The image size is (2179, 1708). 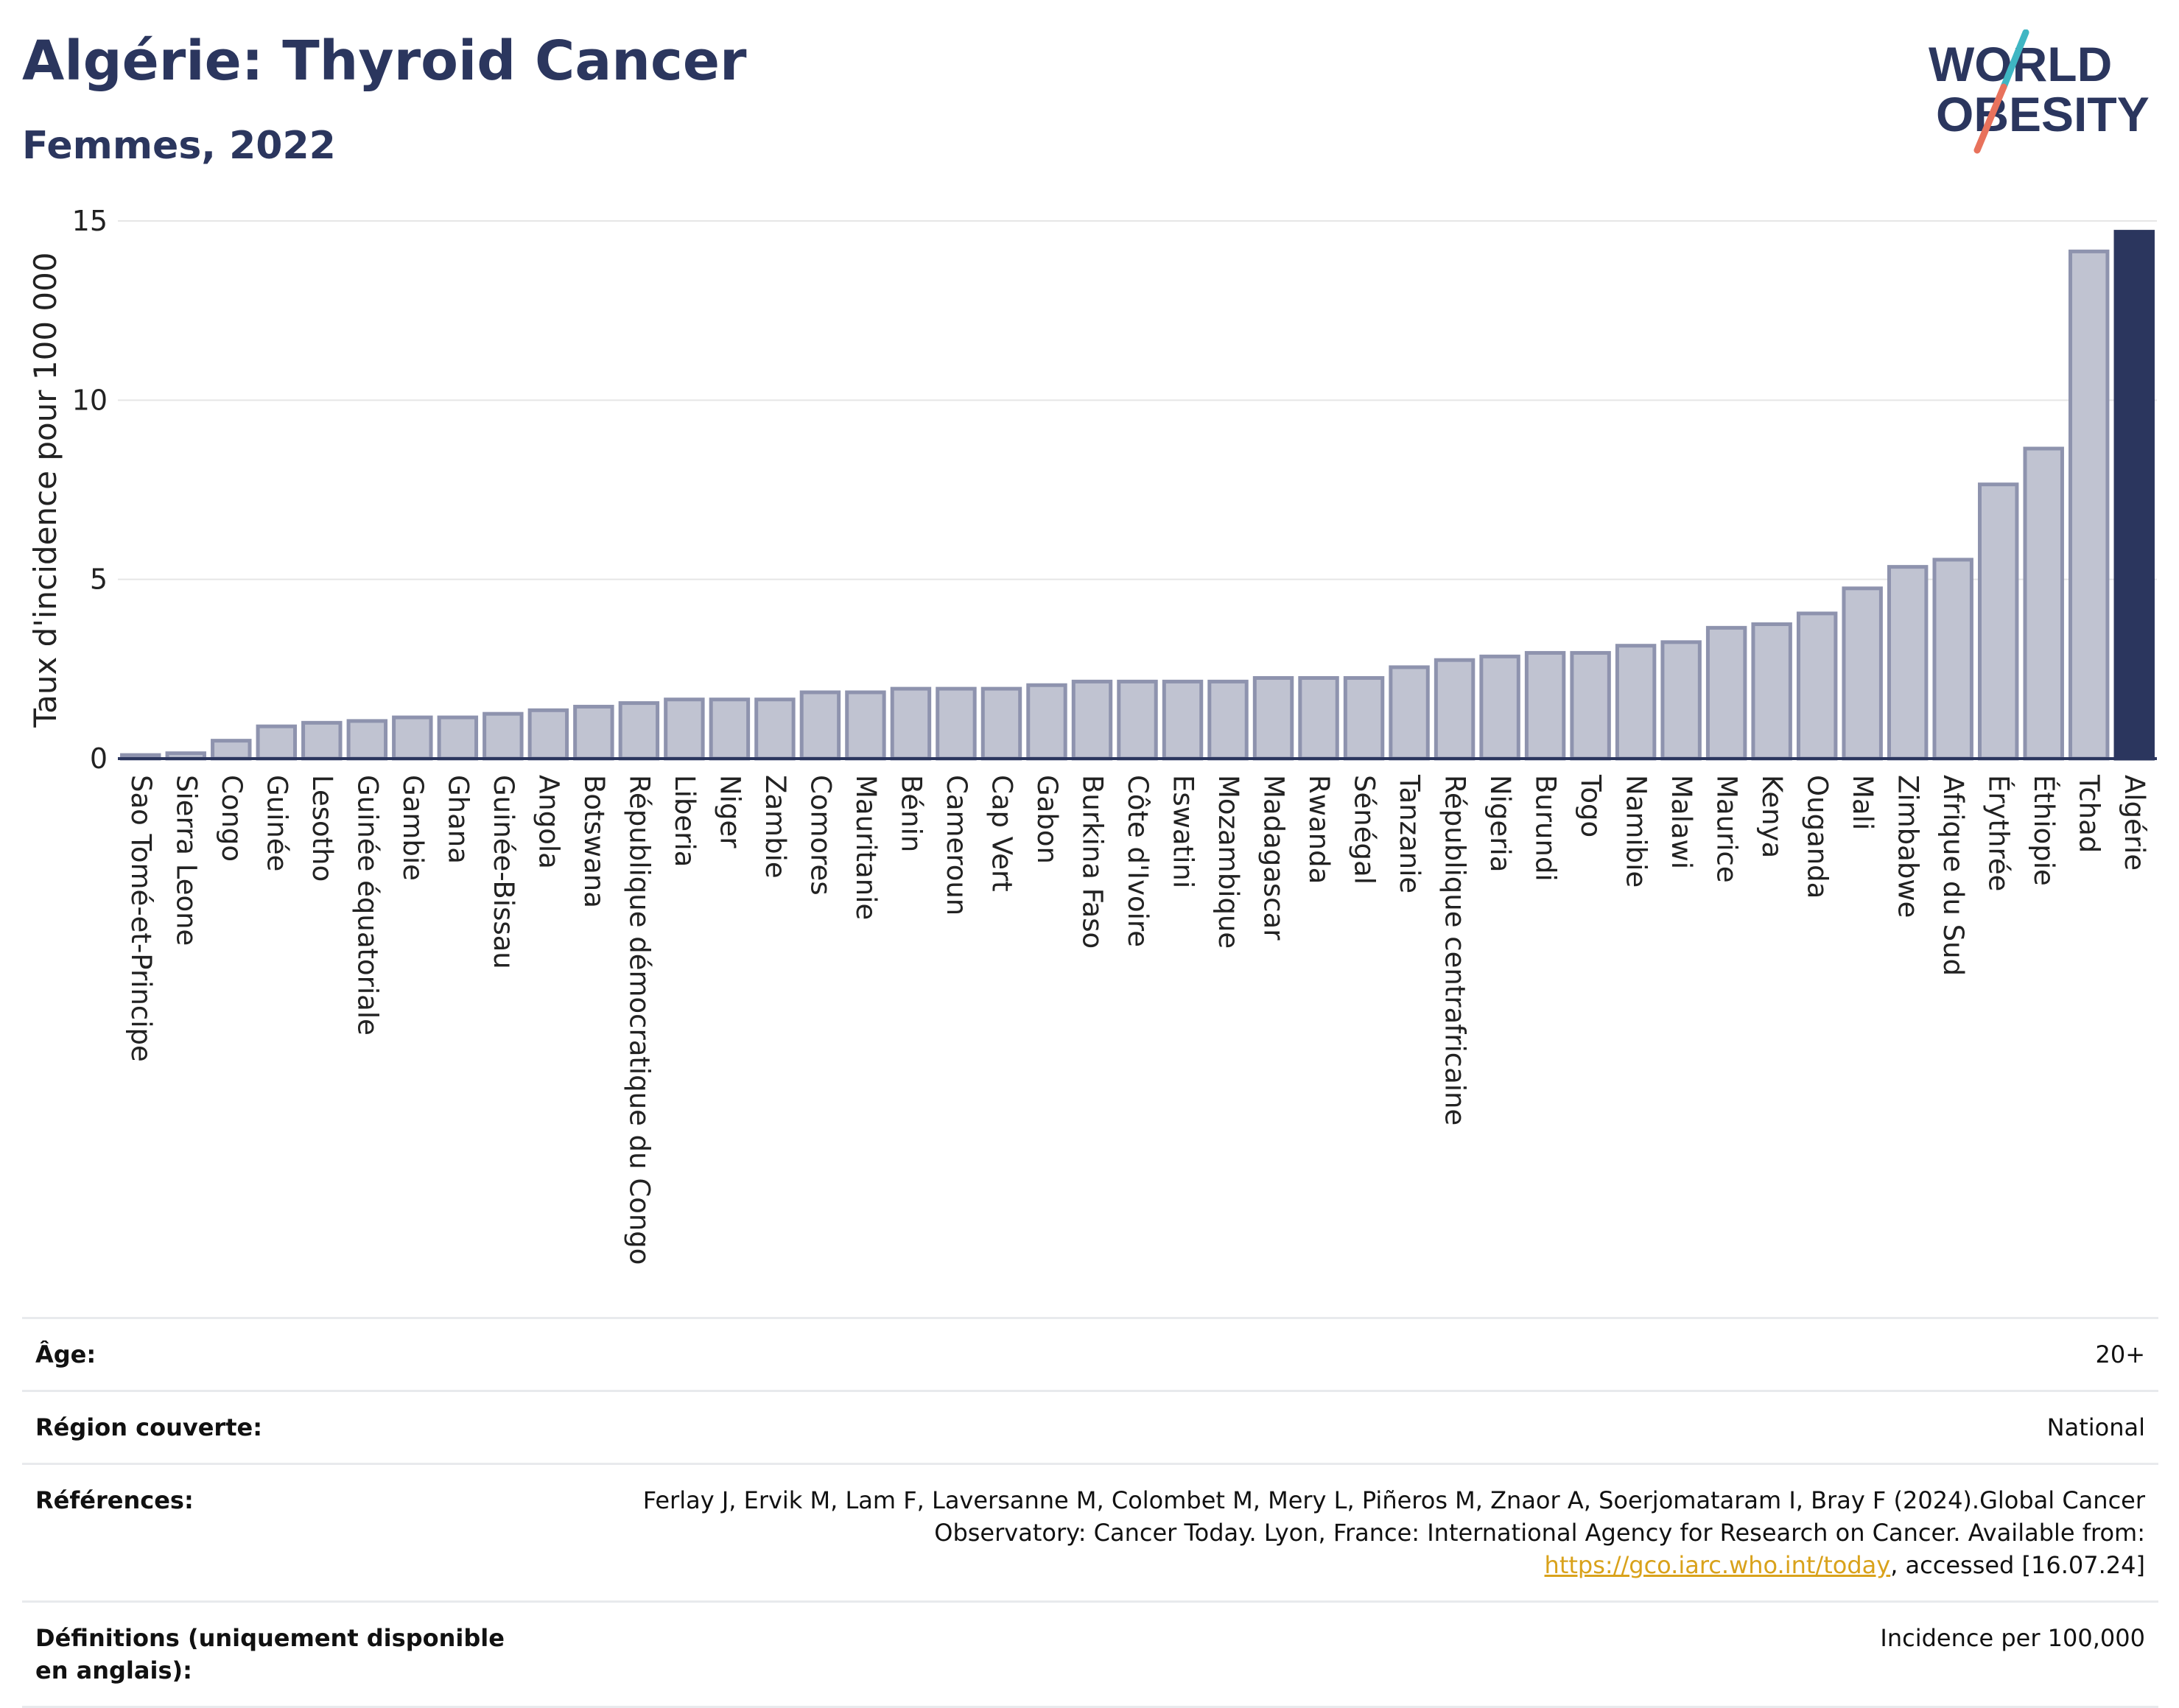 I want to click on y-axis-label: Taux d'incidence pour 100 000, so click(x=45, y=490).